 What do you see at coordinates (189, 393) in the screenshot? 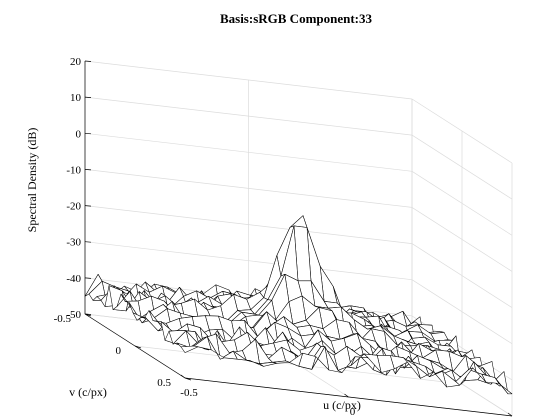
I see `u-tick-label: -0.5` at bounding box center [189, 393].